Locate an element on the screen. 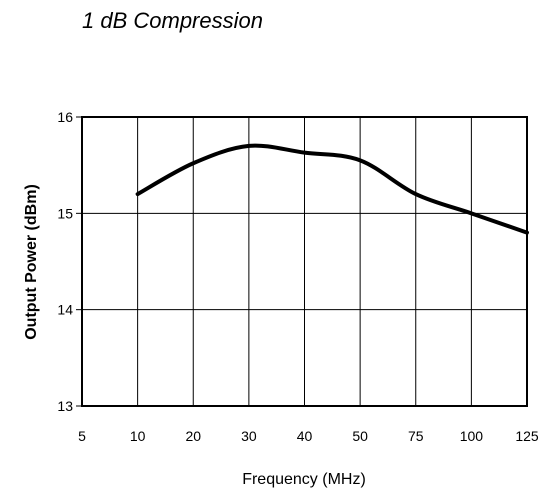 This screenshot has height=492, width=551. x-axis-label: Frequency (MHz) is located at coordinates (304, 479).